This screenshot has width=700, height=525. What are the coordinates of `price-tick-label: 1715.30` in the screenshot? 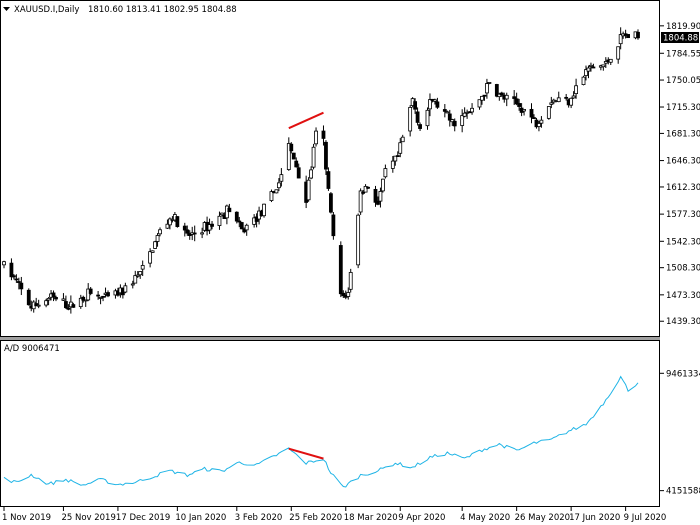 It's located at (683, 108).